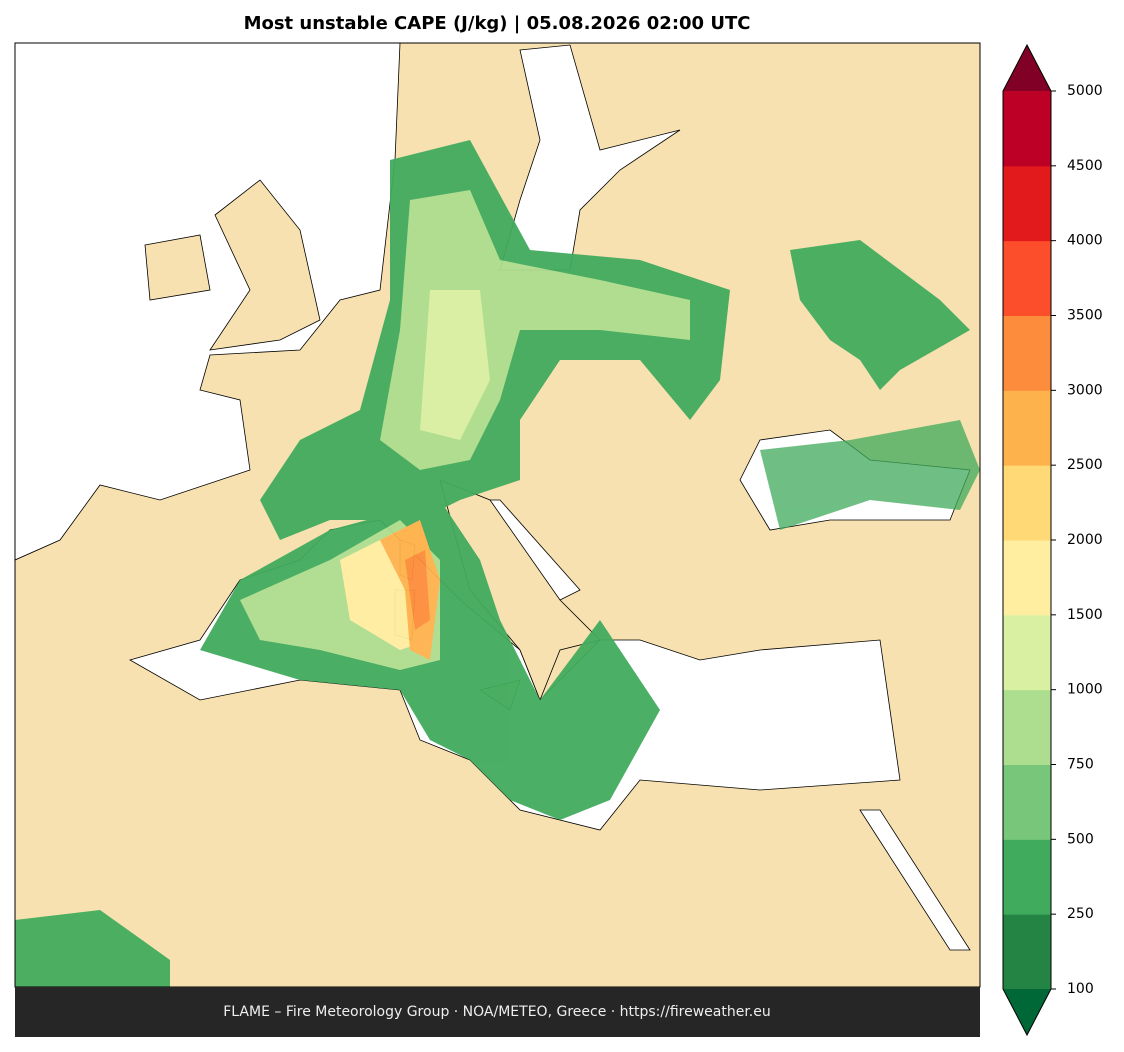  I want to click on colorbar-tick-label: 1500, so click(1085, 615).